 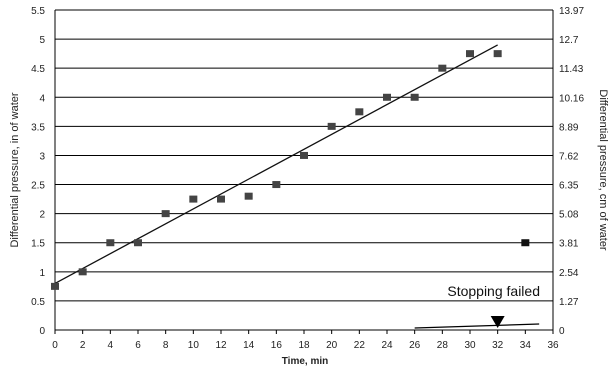 What do you see at coordinates (569, 273) in the screenshot?
I see `y2-tick-label: 2.54` at bounding box center [569, 273].